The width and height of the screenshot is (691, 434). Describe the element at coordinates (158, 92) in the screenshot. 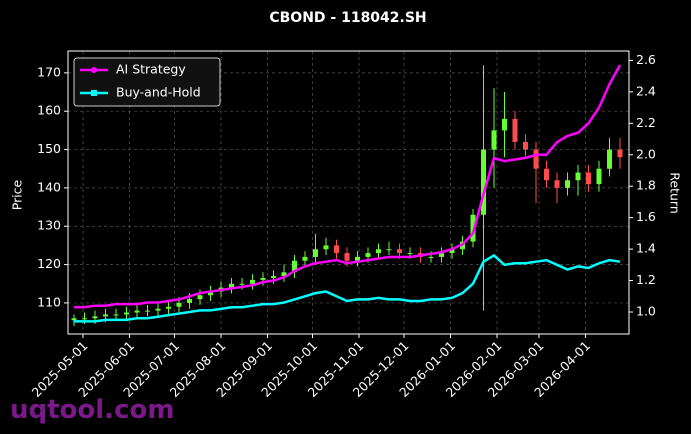

I see `legend-label: Buy-and-Hold` at that location.